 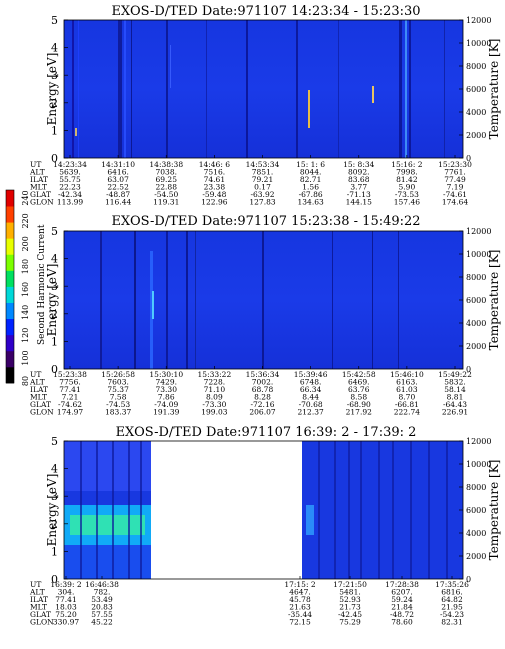 What do you see at coordinates (118, 374) in the screenshot?
I see `table-cell: 15:26:58` at bounding box center [118, 374].